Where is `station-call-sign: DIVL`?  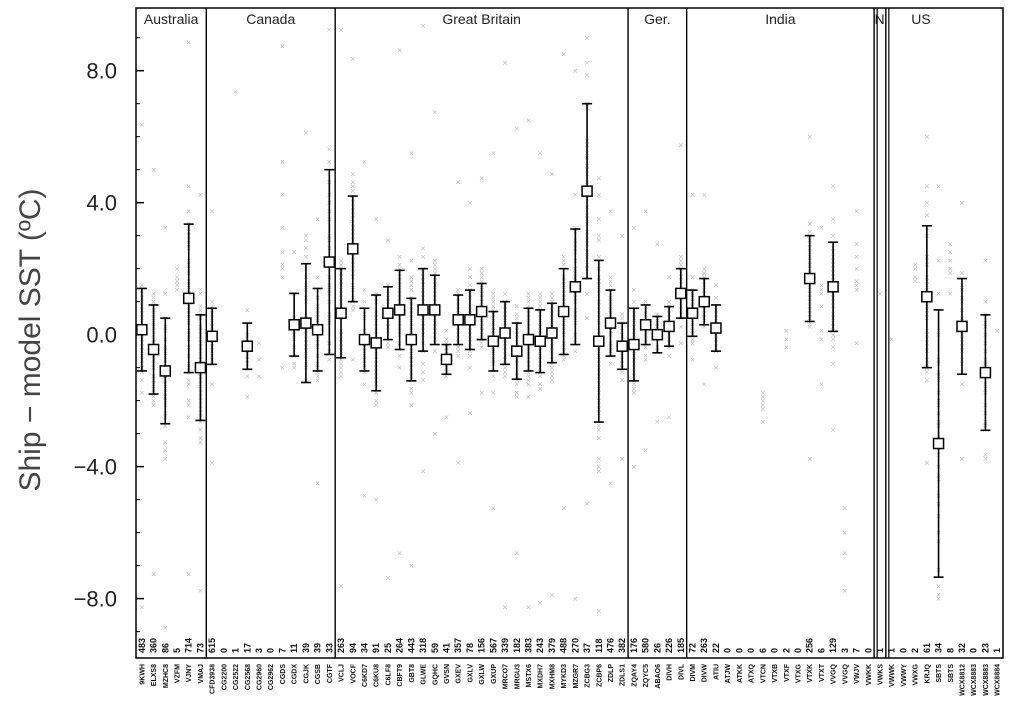
station-call-sign: DIVL is located at coordinates (681, 671).